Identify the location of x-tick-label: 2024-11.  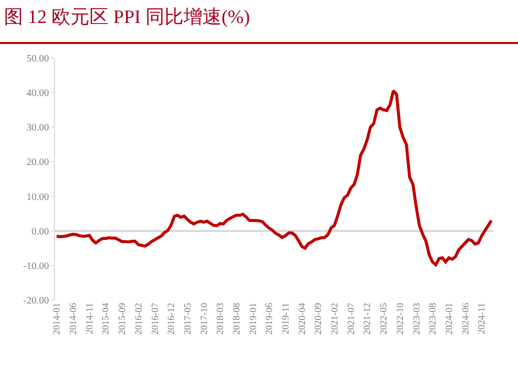
(483, 318).